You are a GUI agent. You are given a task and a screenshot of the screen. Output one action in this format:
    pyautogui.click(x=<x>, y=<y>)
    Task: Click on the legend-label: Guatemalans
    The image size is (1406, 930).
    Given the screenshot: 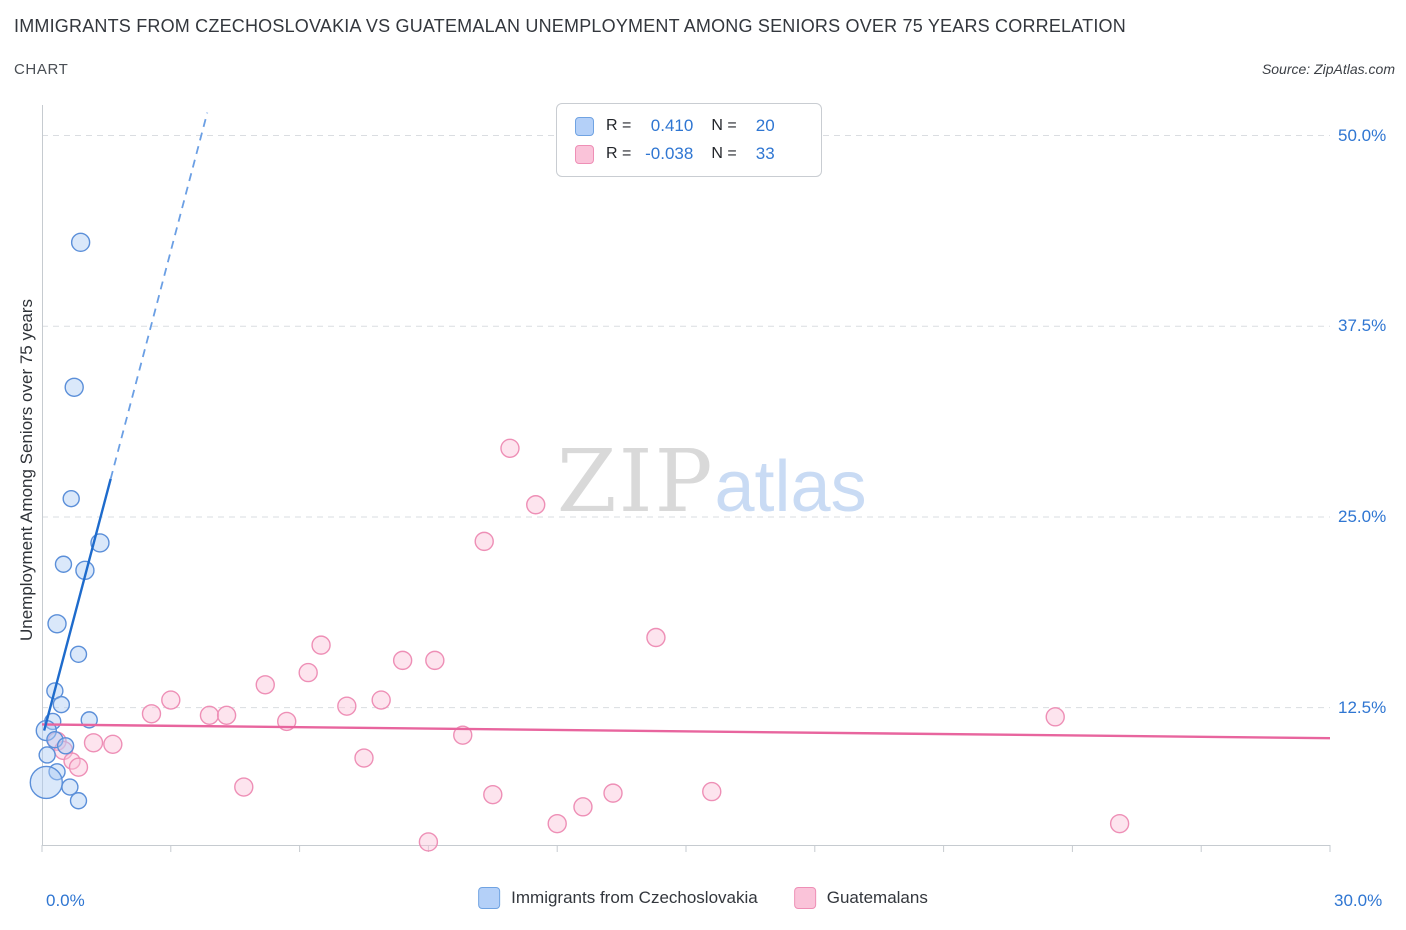 What is the action you would take?
    pyautogui.click(x=877, y=897)
    